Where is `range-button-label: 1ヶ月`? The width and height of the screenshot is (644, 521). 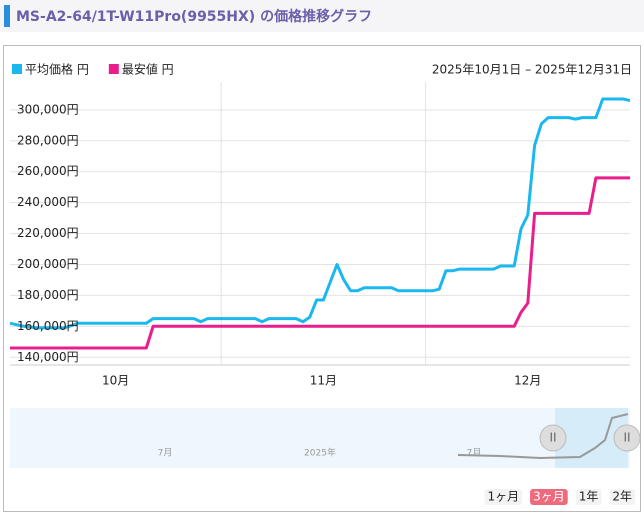
range-button-label: 1ヶ月 is located at coordinates (503, 497).